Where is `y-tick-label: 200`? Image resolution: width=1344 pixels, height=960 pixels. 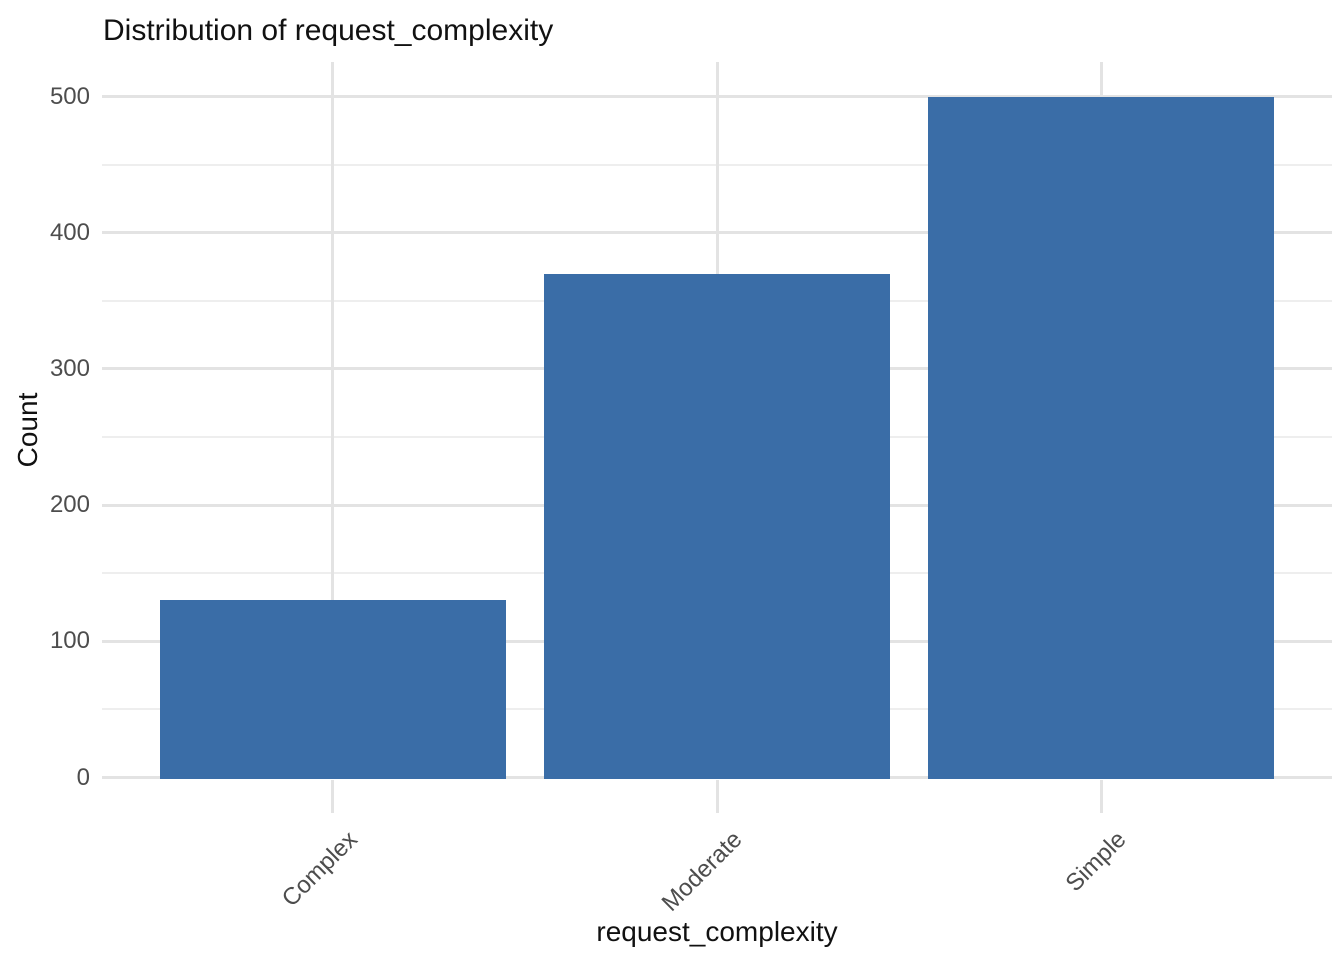
y-tick-label: 200 is located at coordinates (69, 505).